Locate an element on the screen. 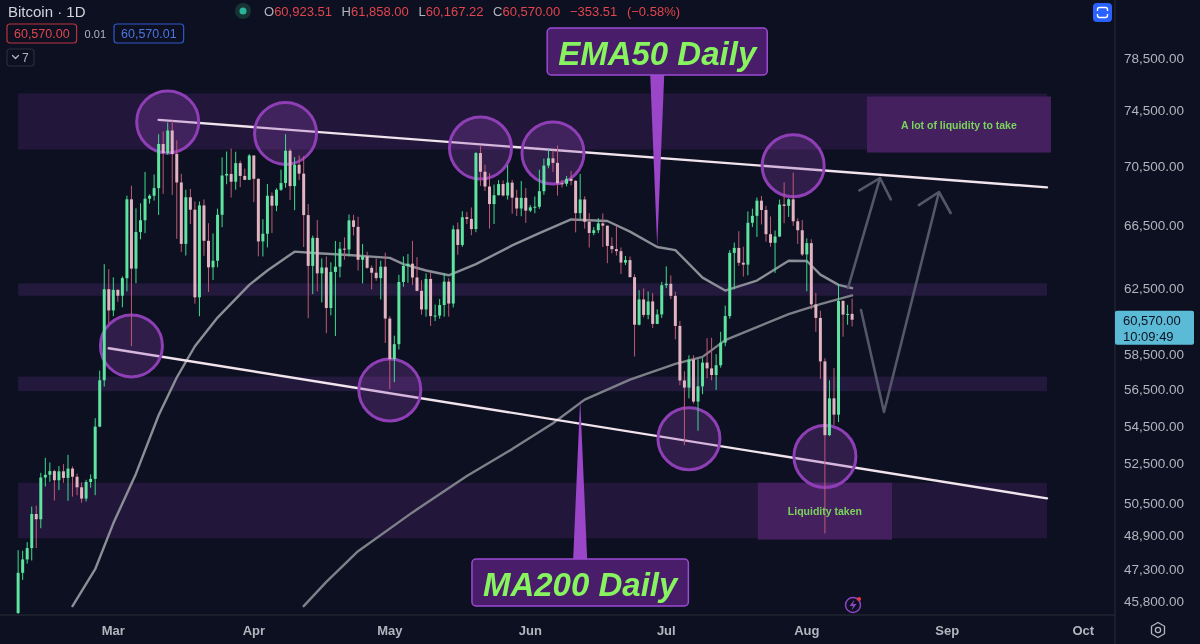 This screenshot has height=644, width=1200. y-tick-label: 62,500.00 is located at coordinates (1154, 288).